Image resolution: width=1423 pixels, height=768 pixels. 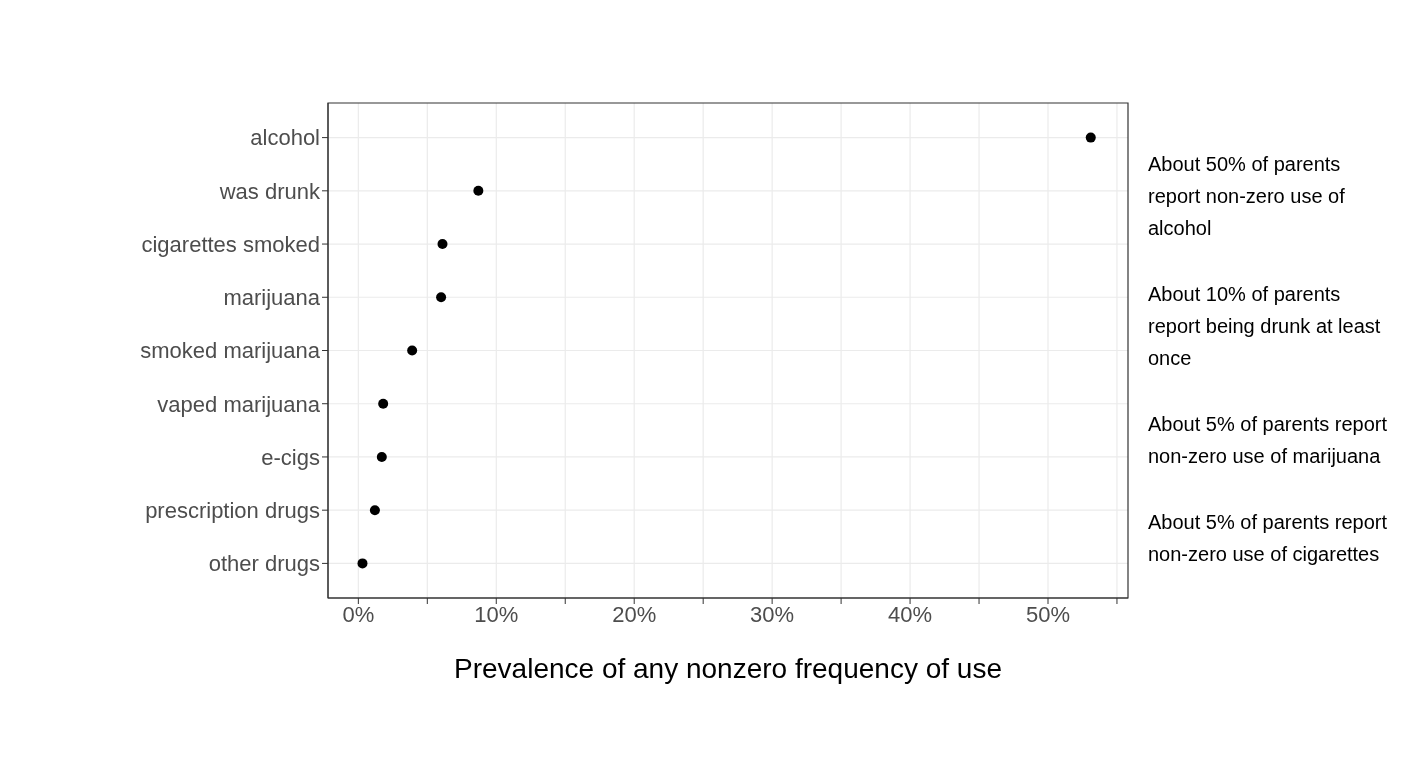 What do you see at coordinates (230, 244) in the screenshot?
I see `y-tick-label: cigarettes smoked` at bounding box center [230, 244].